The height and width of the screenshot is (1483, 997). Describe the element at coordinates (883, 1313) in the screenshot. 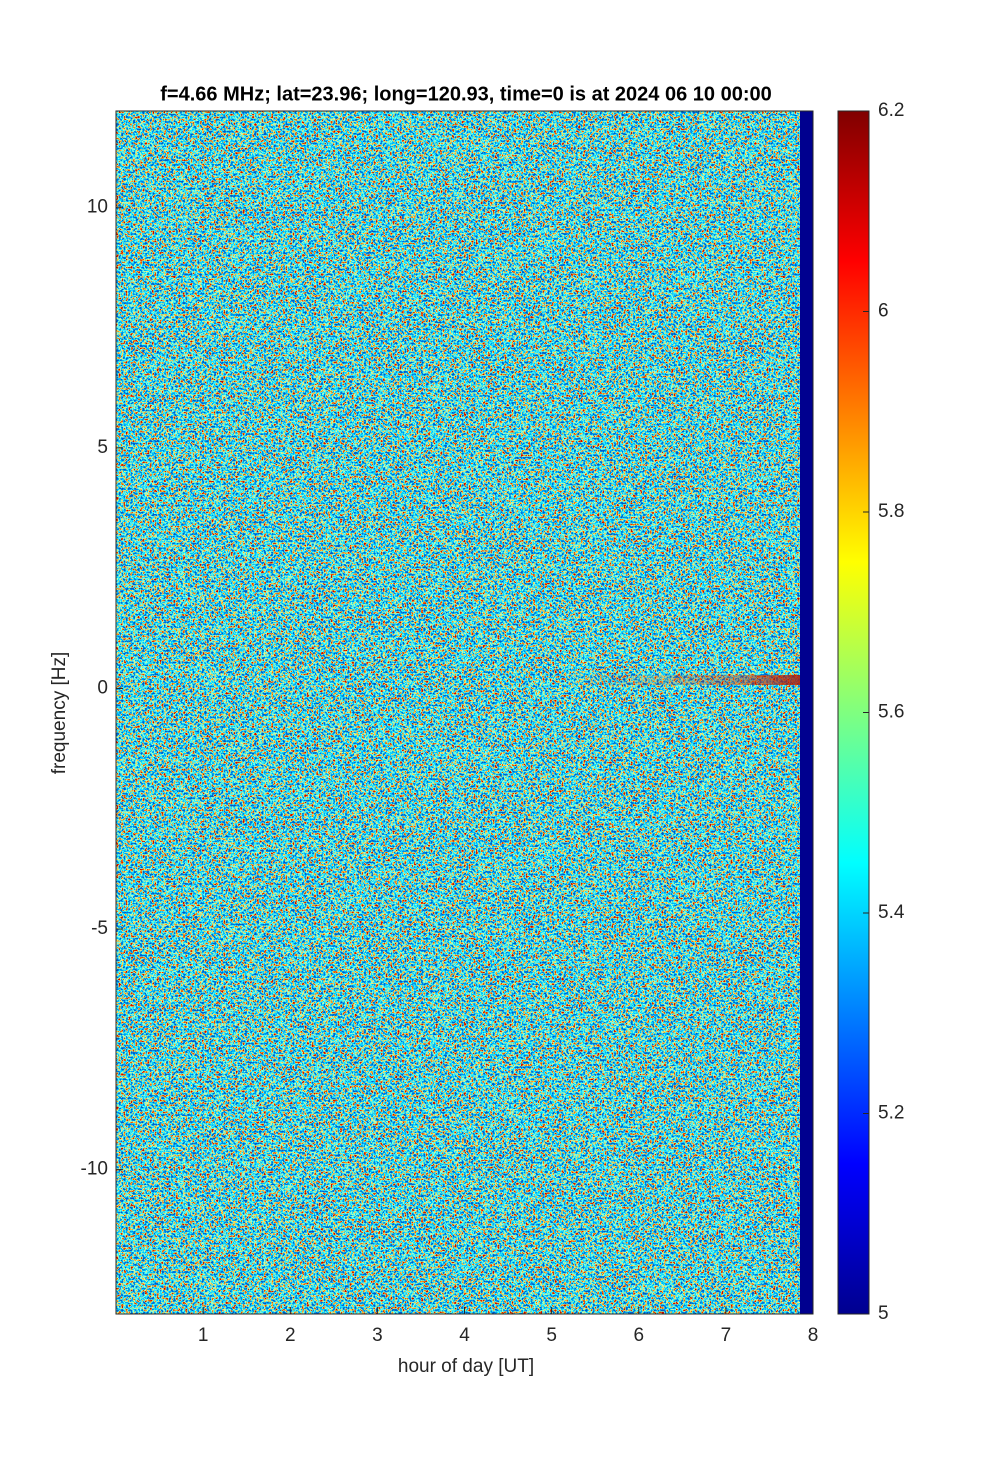

I see `colorbar-tick-label: 5` at that location.